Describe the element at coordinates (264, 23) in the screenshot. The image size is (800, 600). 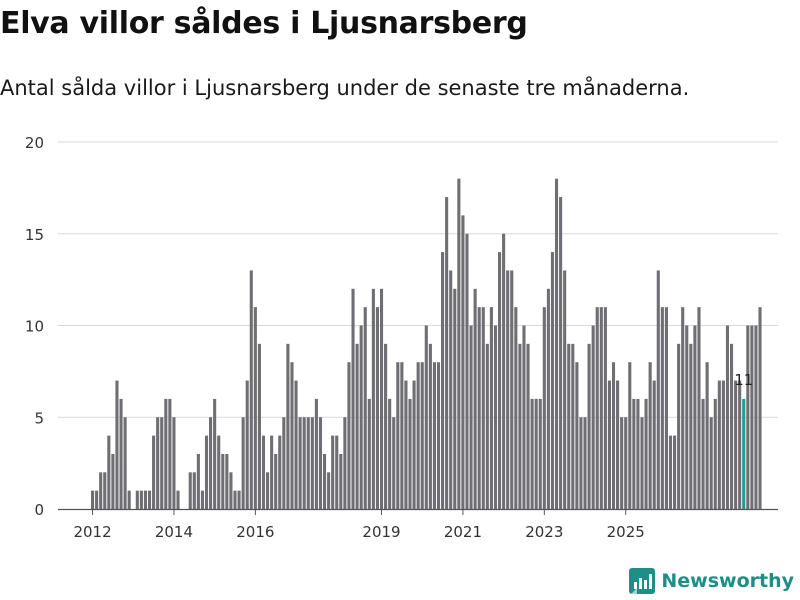
I see `chart-title: Elva villor såldes i Ljusnarsberg` at that location.